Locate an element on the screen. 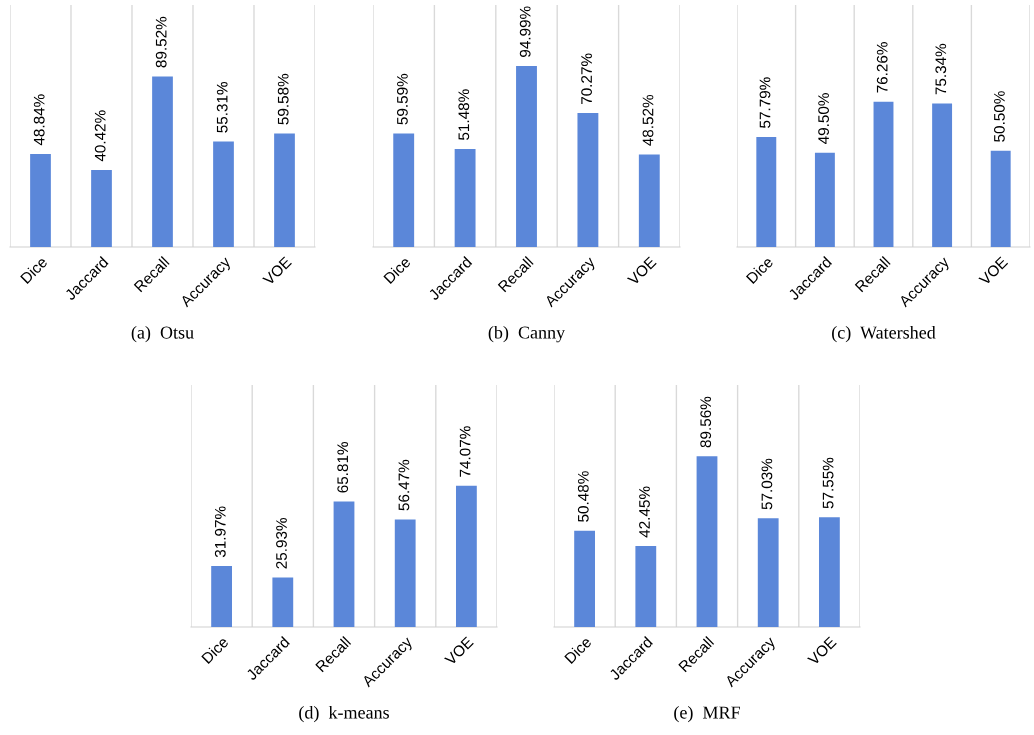  data-label: 49.50% is located at coordinates (823, 118).